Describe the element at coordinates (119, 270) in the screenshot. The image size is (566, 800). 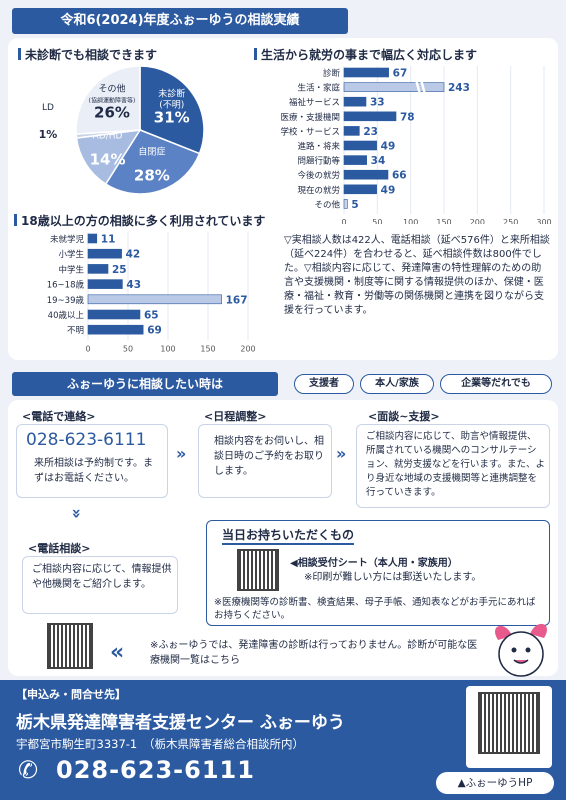
I see `bar-value-2: 25` at that location.